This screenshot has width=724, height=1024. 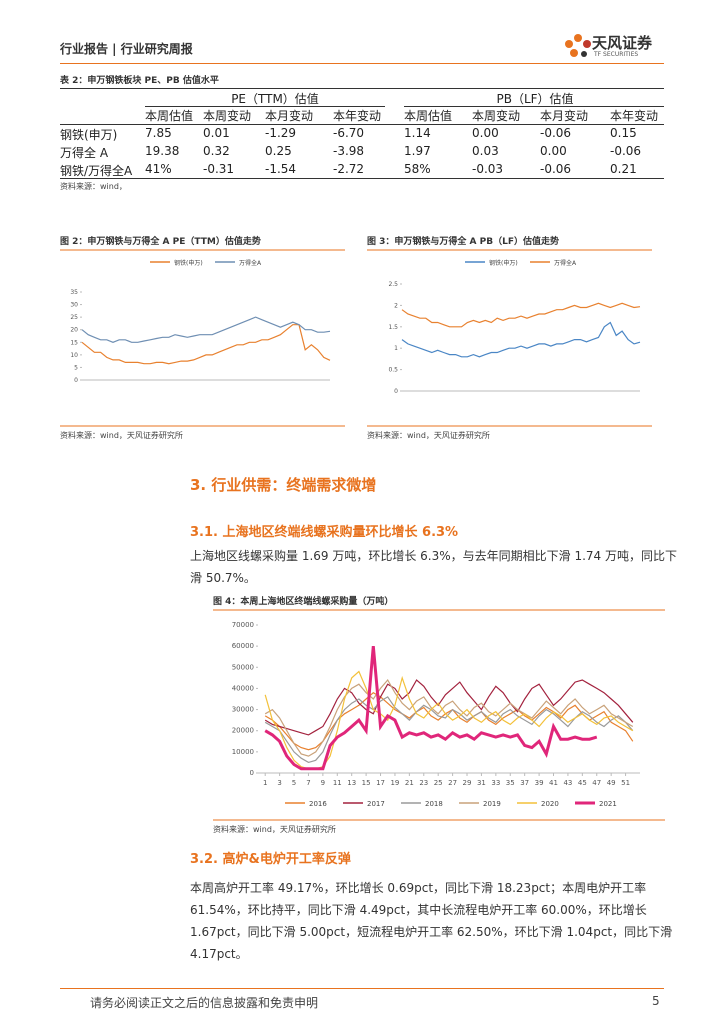 I want to click on legend-label: 2019, so click(x=492, y=804).